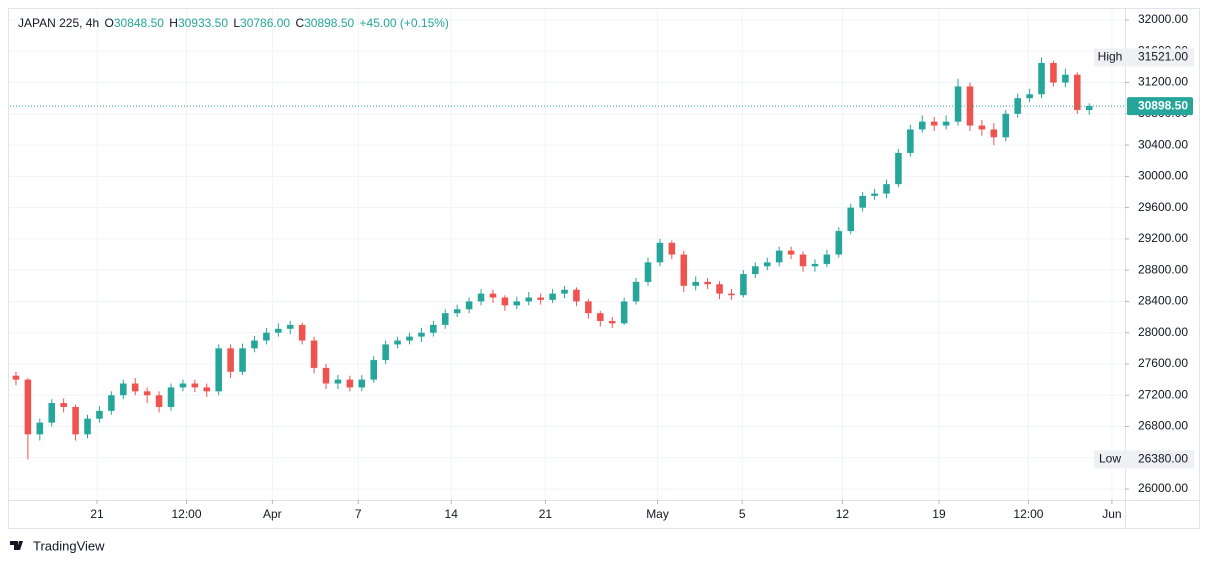 This screenshot has height=569, width=1209. I want to click on y-tick-label: 28000.00, so click(1163, 332).